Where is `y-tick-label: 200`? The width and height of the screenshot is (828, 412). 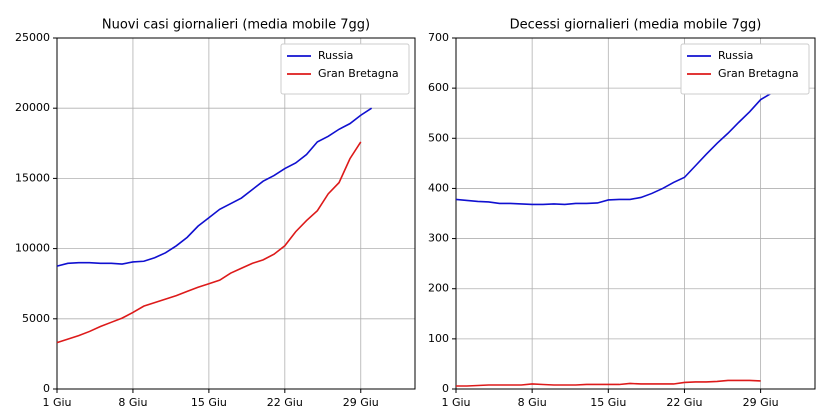 y-tick-label: 200 is located at coordinates (438, 288).